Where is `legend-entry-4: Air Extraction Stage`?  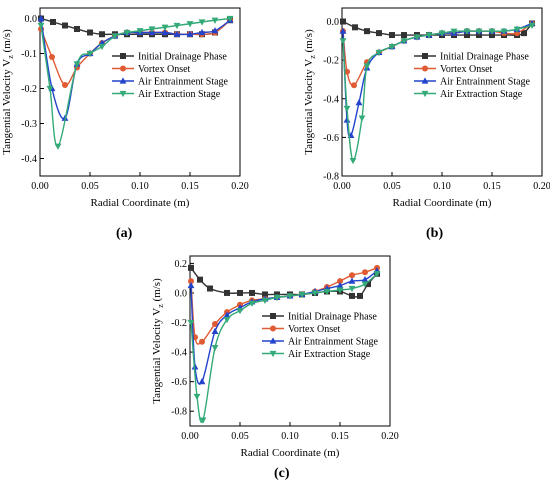 legend-entry-4: Air Extraction Stage is located at coordinates (179, 94).